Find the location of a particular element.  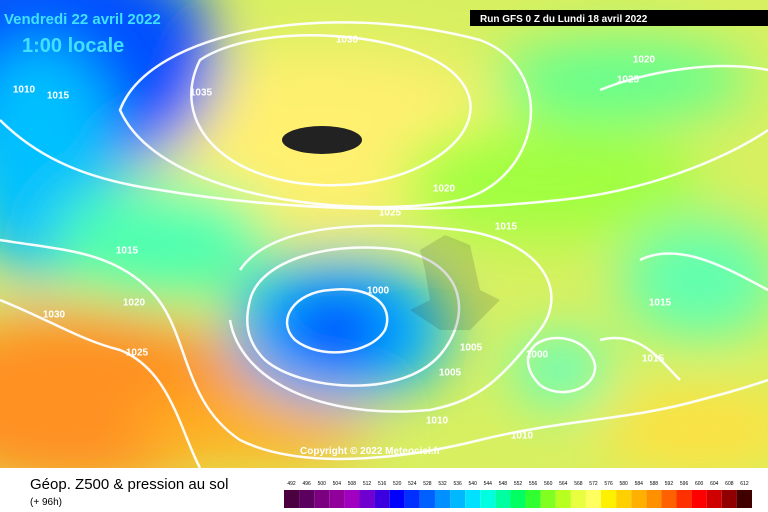

scale-label: 608 is located at coordinates (729, 484).